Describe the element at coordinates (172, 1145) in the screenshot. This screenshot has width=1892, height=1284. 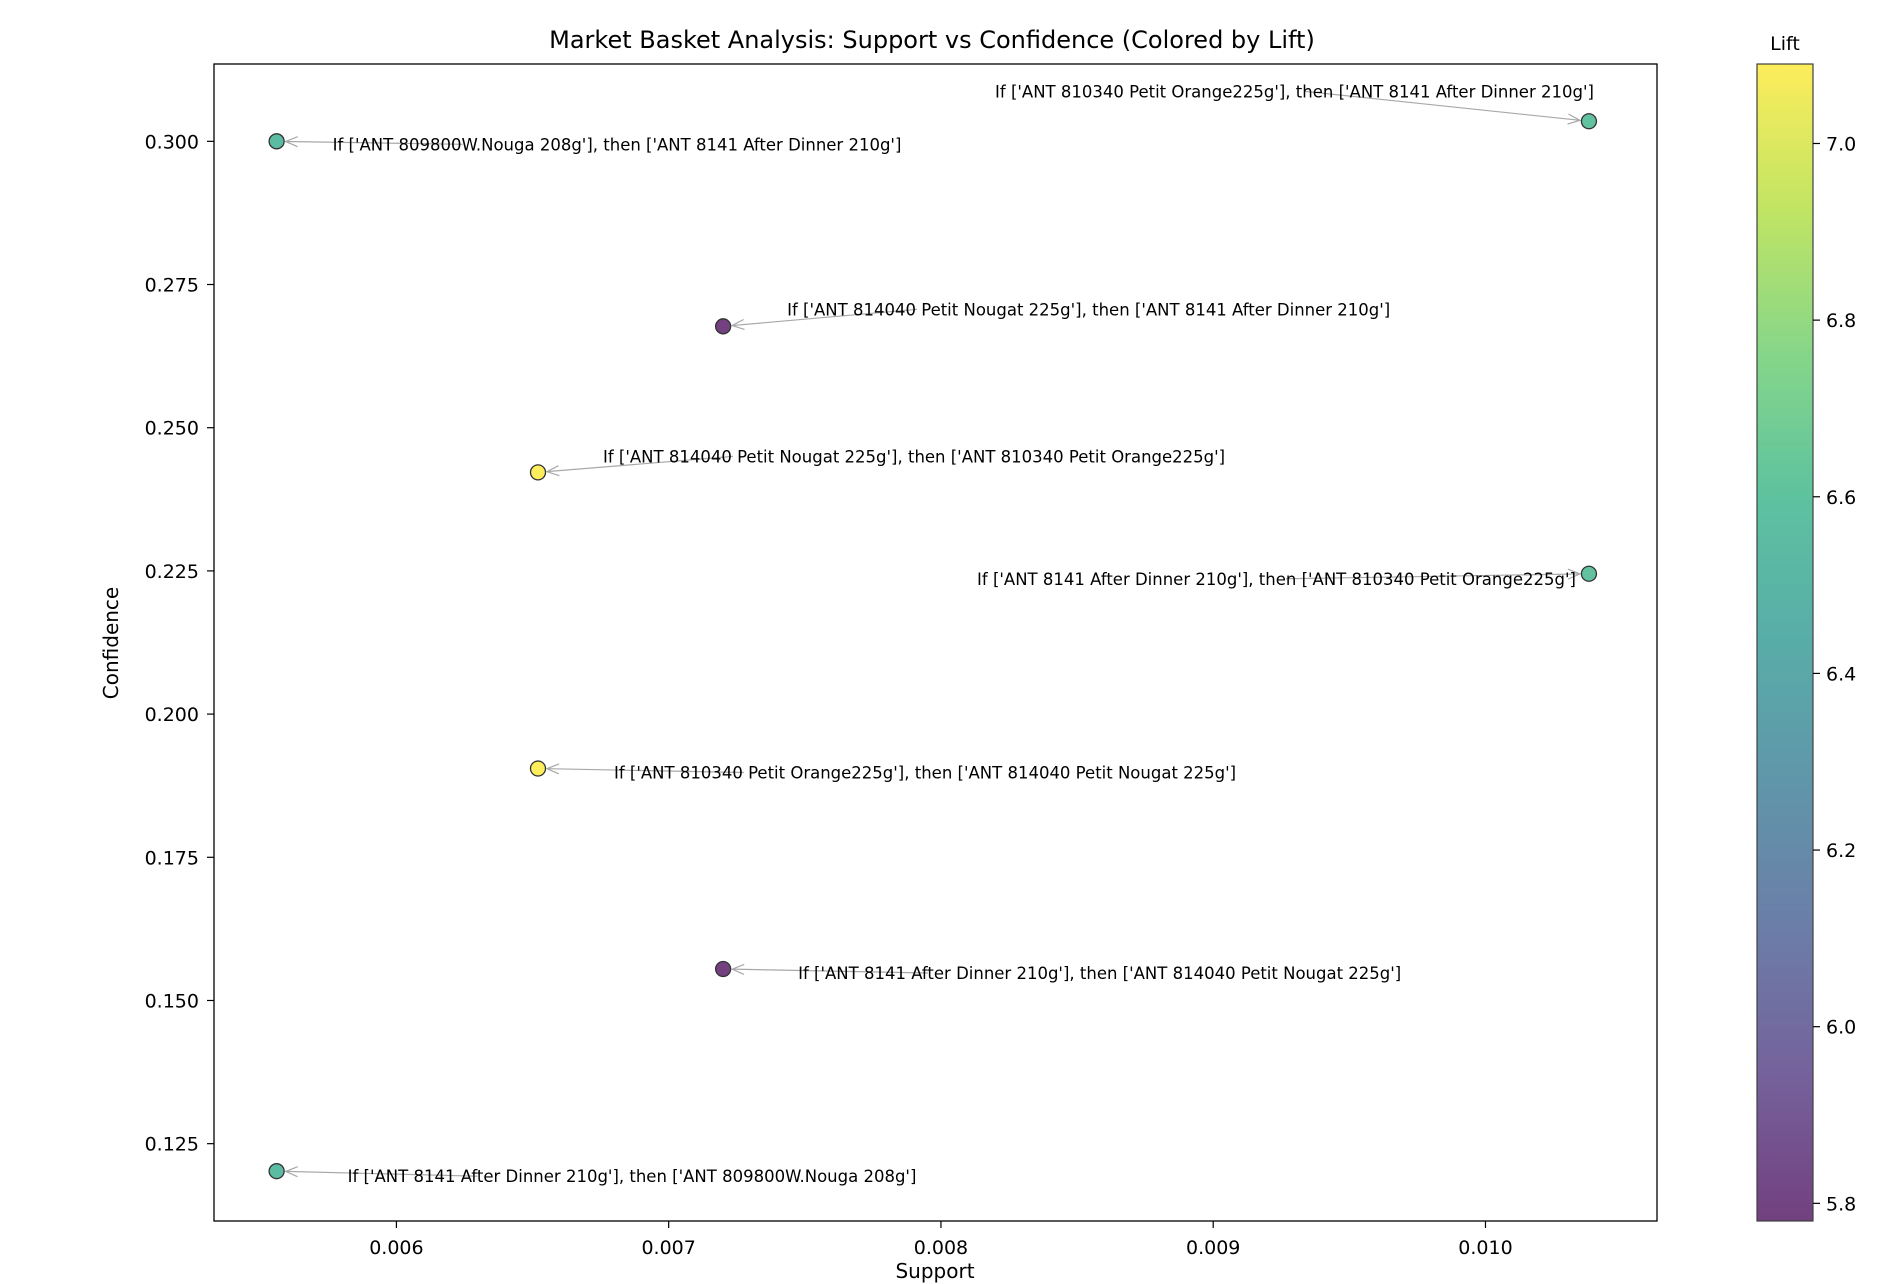
I see `y-tick-label: 0.125` at that location.